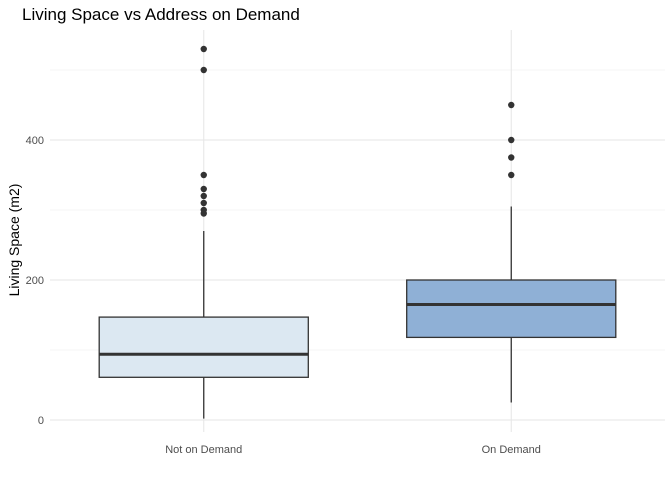  I want to click on x-tick-label: Not on Demand, so click(203, 450).